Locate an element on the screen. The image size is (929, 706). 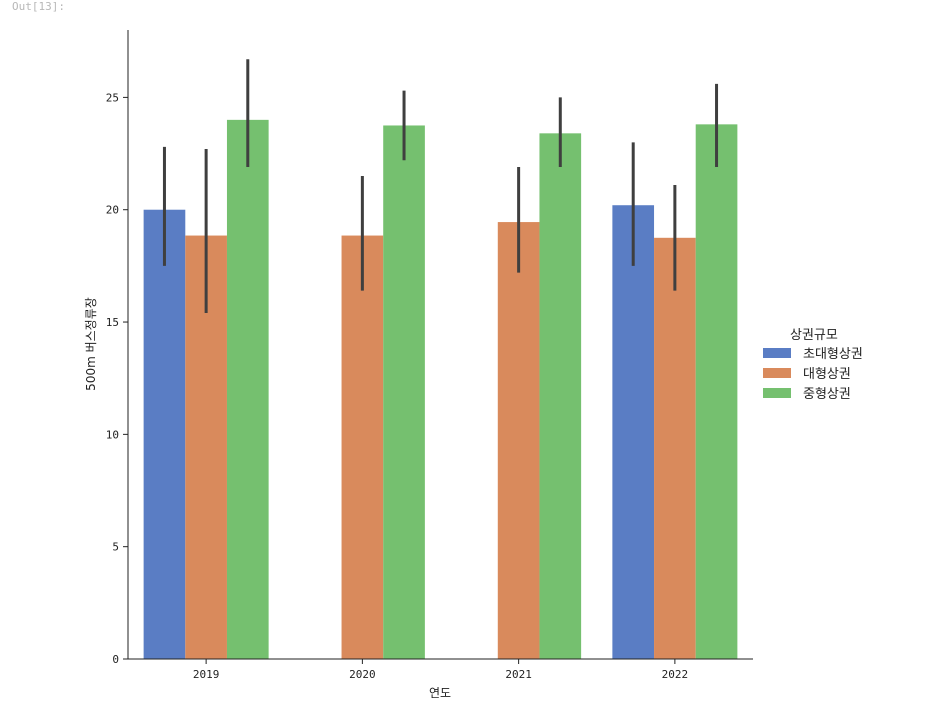
y-tick-label: 20 is located at coordinates (112, 210).